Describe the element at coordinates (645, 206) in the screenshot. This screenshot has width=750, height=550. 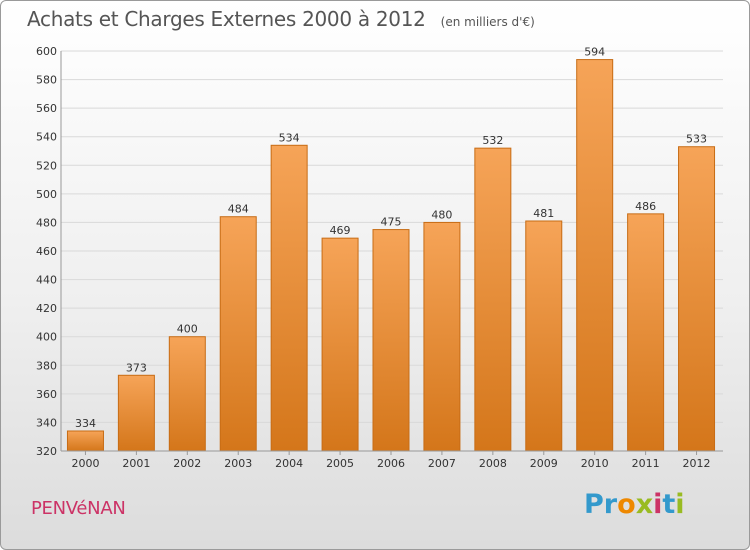
I see `bar-value-label: 486` at that location.